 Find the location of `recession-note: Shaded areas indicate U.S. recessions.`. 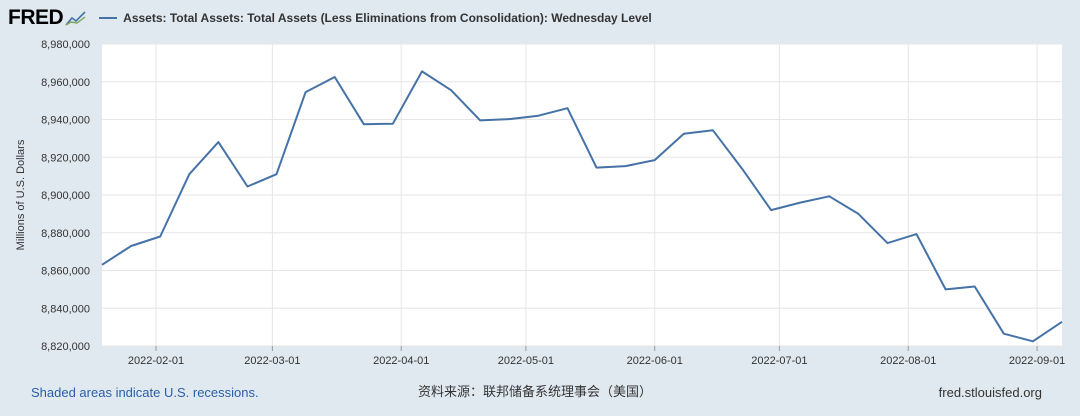

recession-note: Shaded areas indicate U.S. recessions. is located at coordinates (145, 392).